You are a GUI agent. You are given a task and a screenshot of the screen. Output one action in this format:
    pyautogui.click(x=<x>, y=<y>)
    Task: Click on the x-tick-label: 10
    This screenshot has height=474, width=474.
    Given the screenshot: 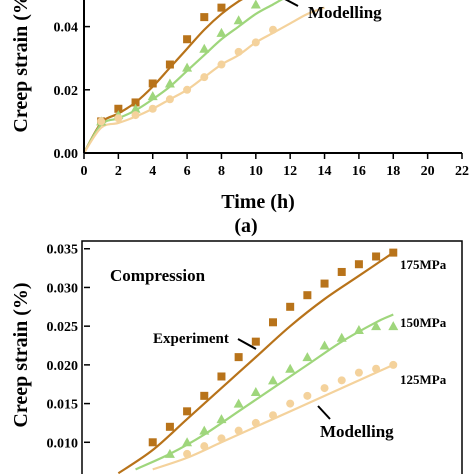 What is the action you would take?
    pyautogui.click(x=256, y=171)
    